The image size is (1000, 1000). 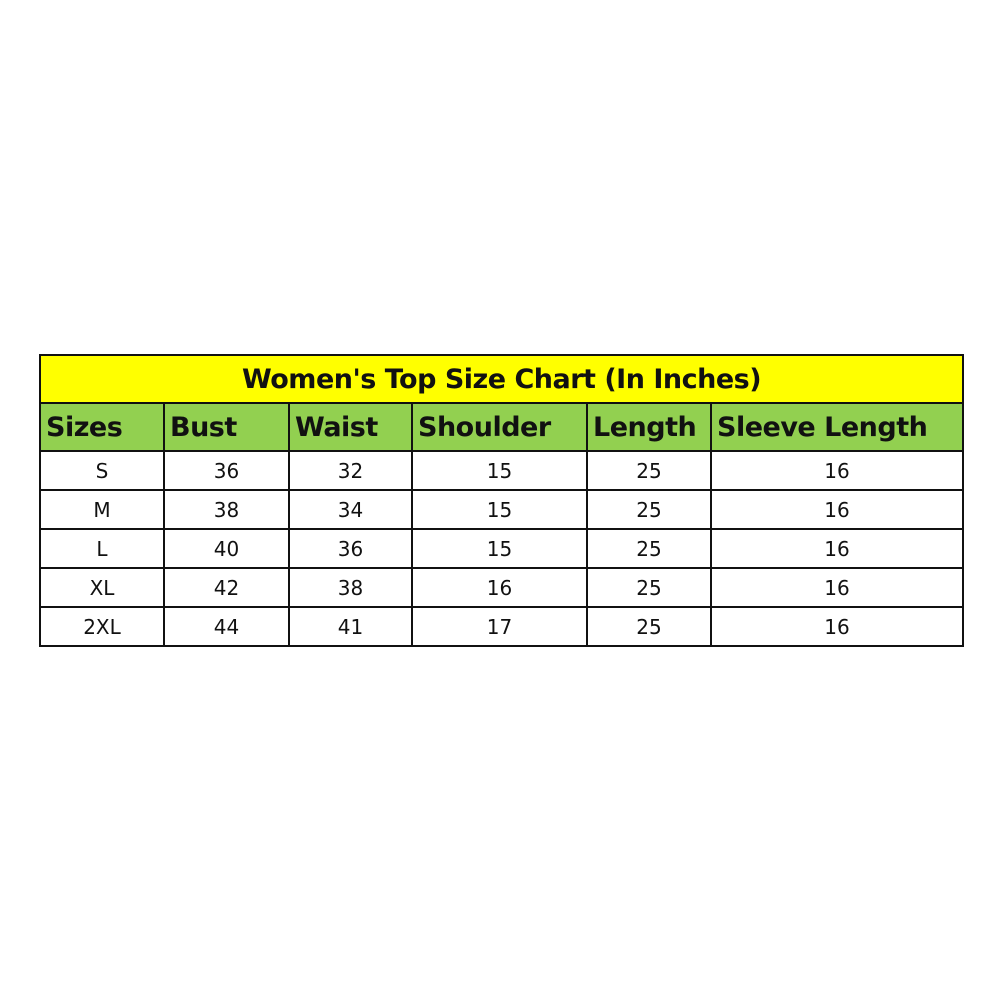 I want to click on column-header: Length, so click(x=649, y=427).